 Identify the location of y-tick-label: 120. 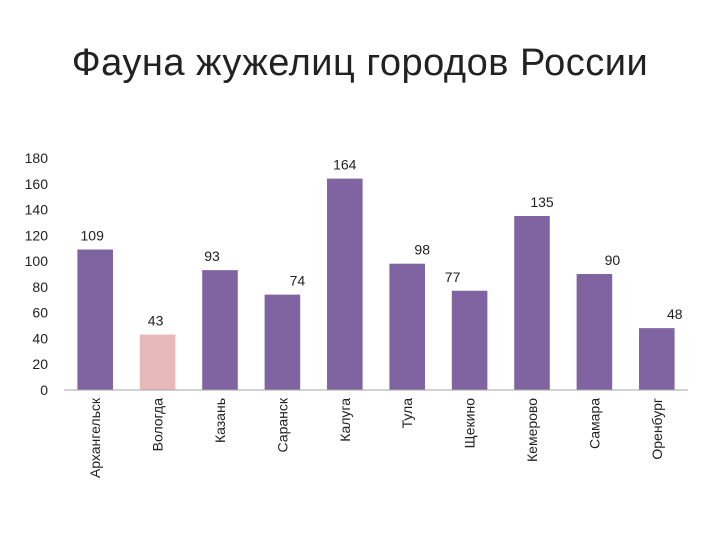
(37, 235).